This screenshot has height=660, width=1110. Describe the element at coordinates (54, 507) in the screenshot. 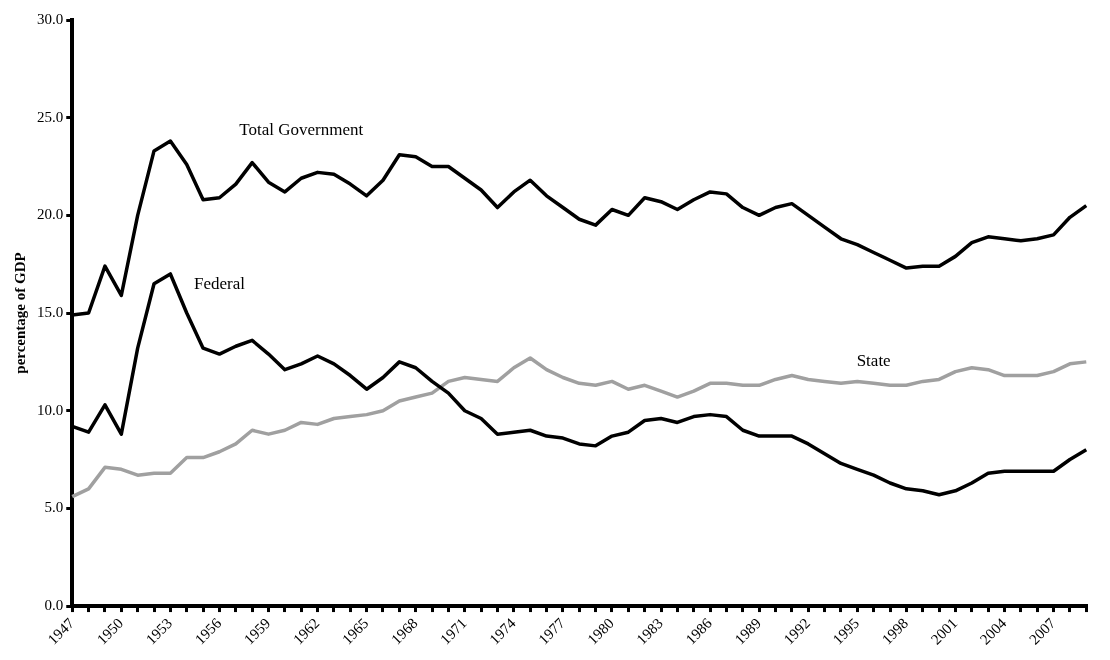

I see `y-tick-label: 5.0` at that location.